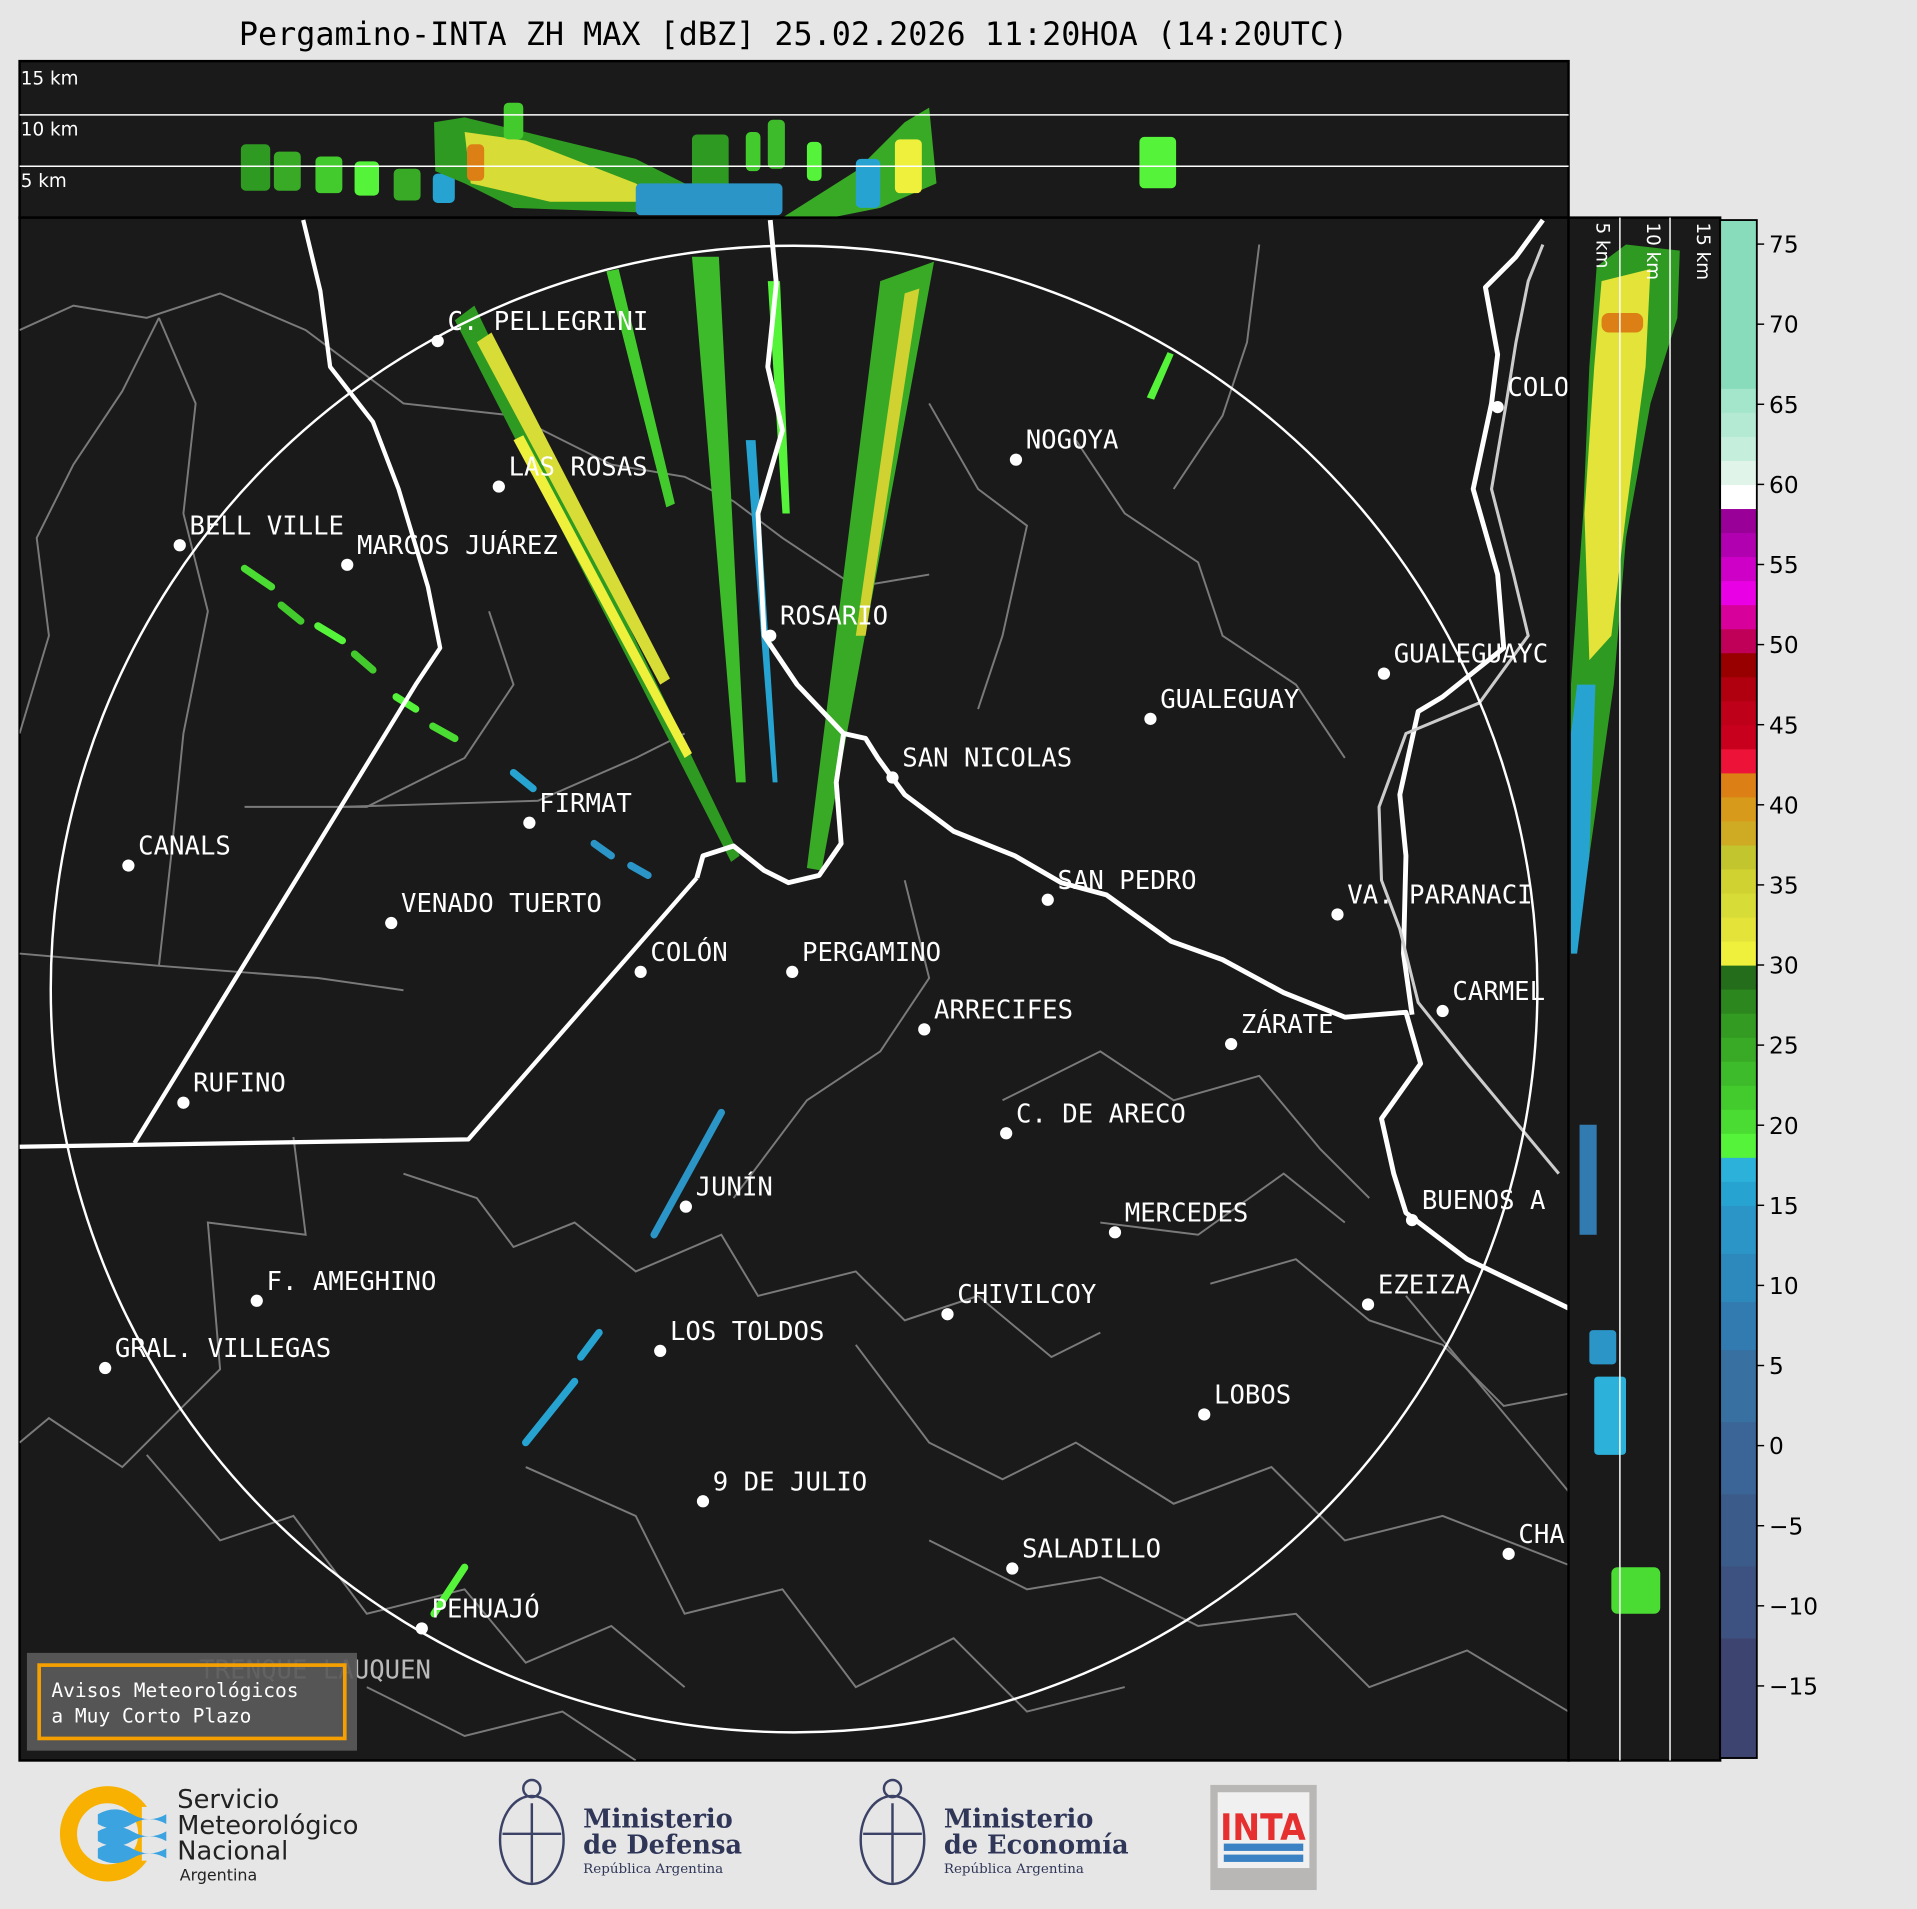  I want to click on city-marker: NOGOYA, so click(1064, 446).